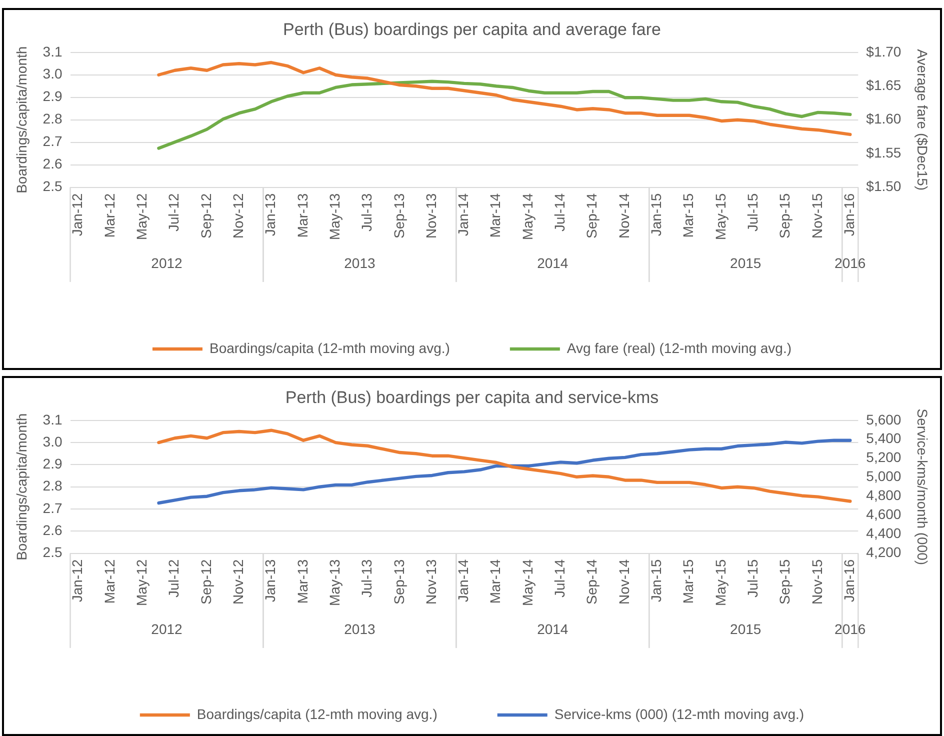 The width and height of the screenshot is (944, 736). What do you see at coordinates (884, 438) in the screenshot?
I see `y2-tick-label: 5,400` at bounding box center [884, 438].